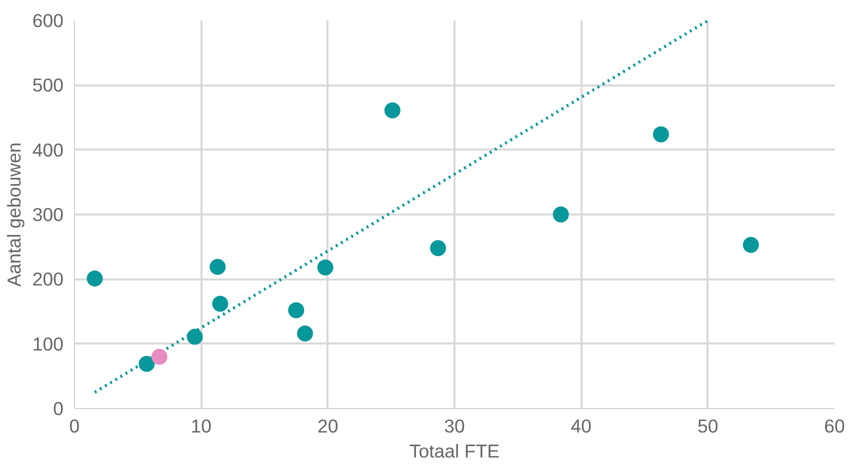 This screenshot has width=849, height=464. What do you see at coordinates (834, 426) in the screenshot?
I see `x-tick-label: 60` at bounding box center [834, 426].